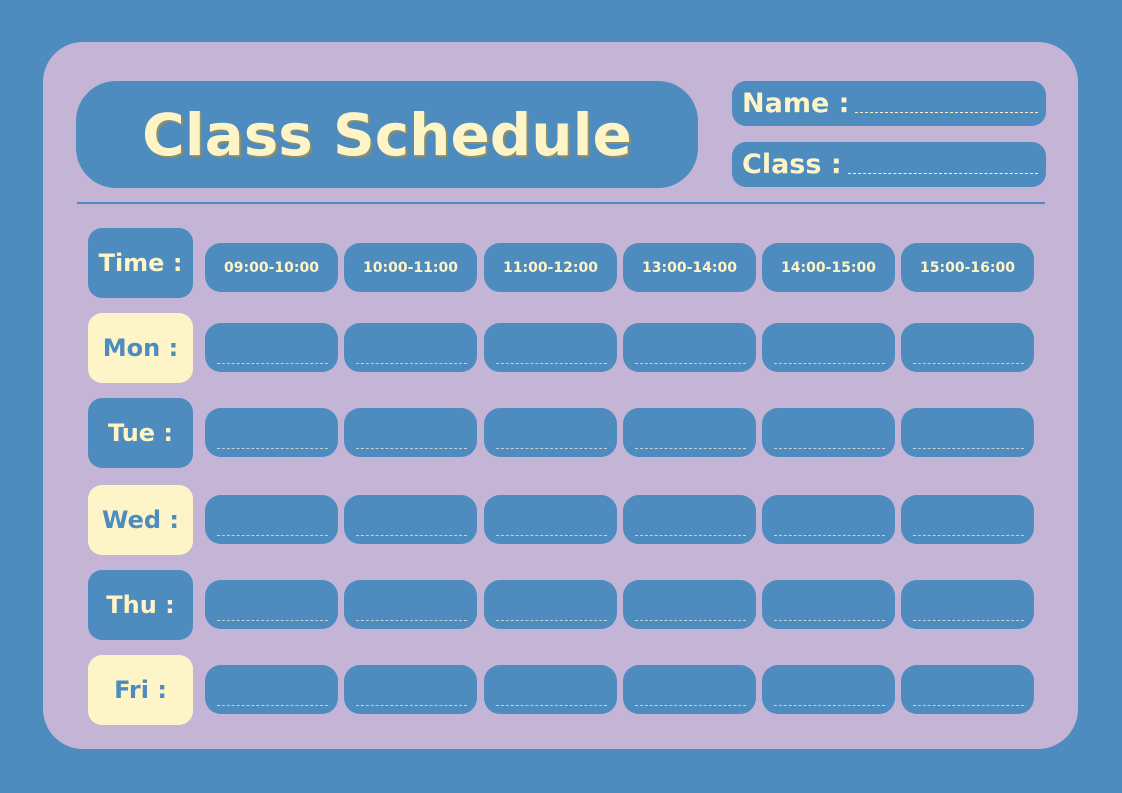 This screenshot has height=793, width=1122. I want to click on time-slot-label: 10:00-11:00, so click(410, 267).